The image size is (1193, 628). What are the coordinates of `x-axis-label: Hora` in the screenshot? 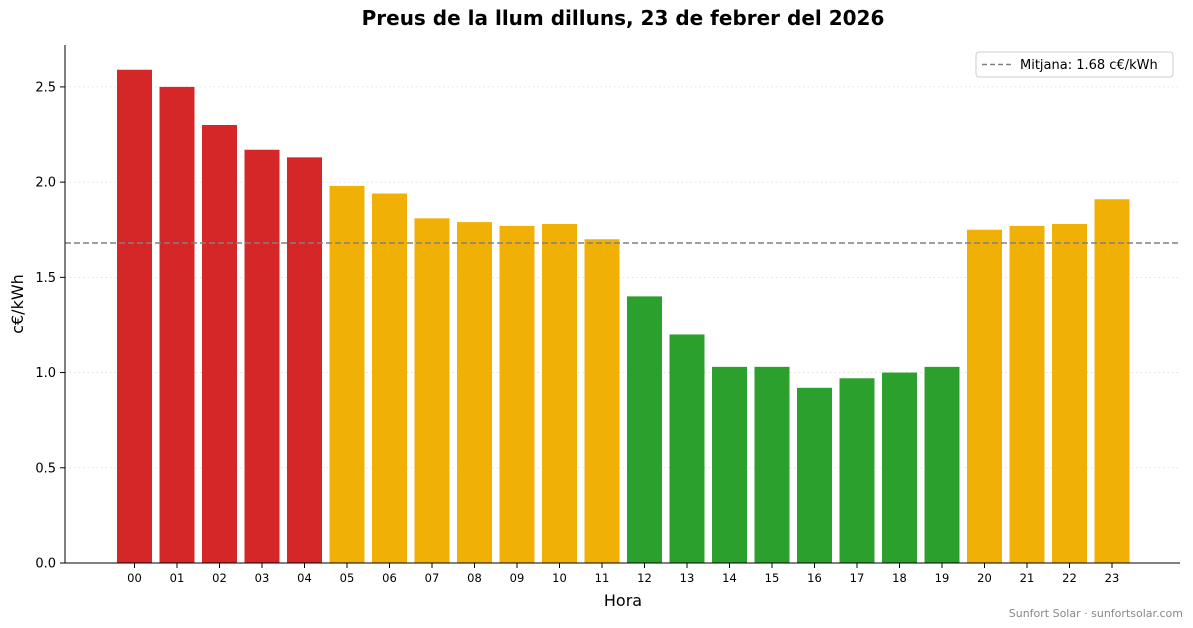 It's located at (623, 600).